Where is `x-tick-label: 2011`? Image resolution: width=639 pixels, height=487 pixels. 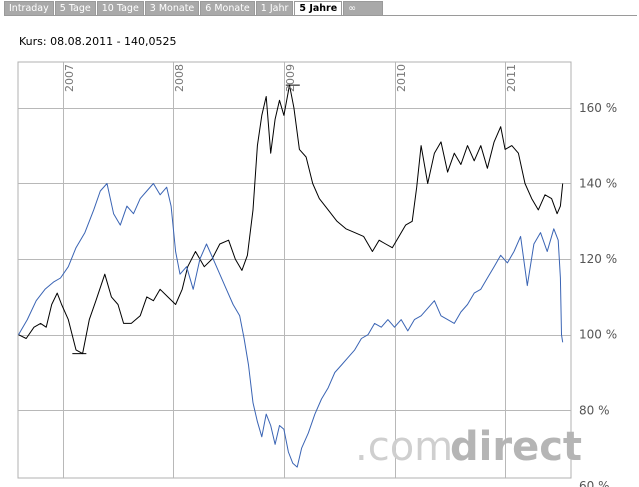
x-tick-label: 2011 is located at coordinates (511, 78).